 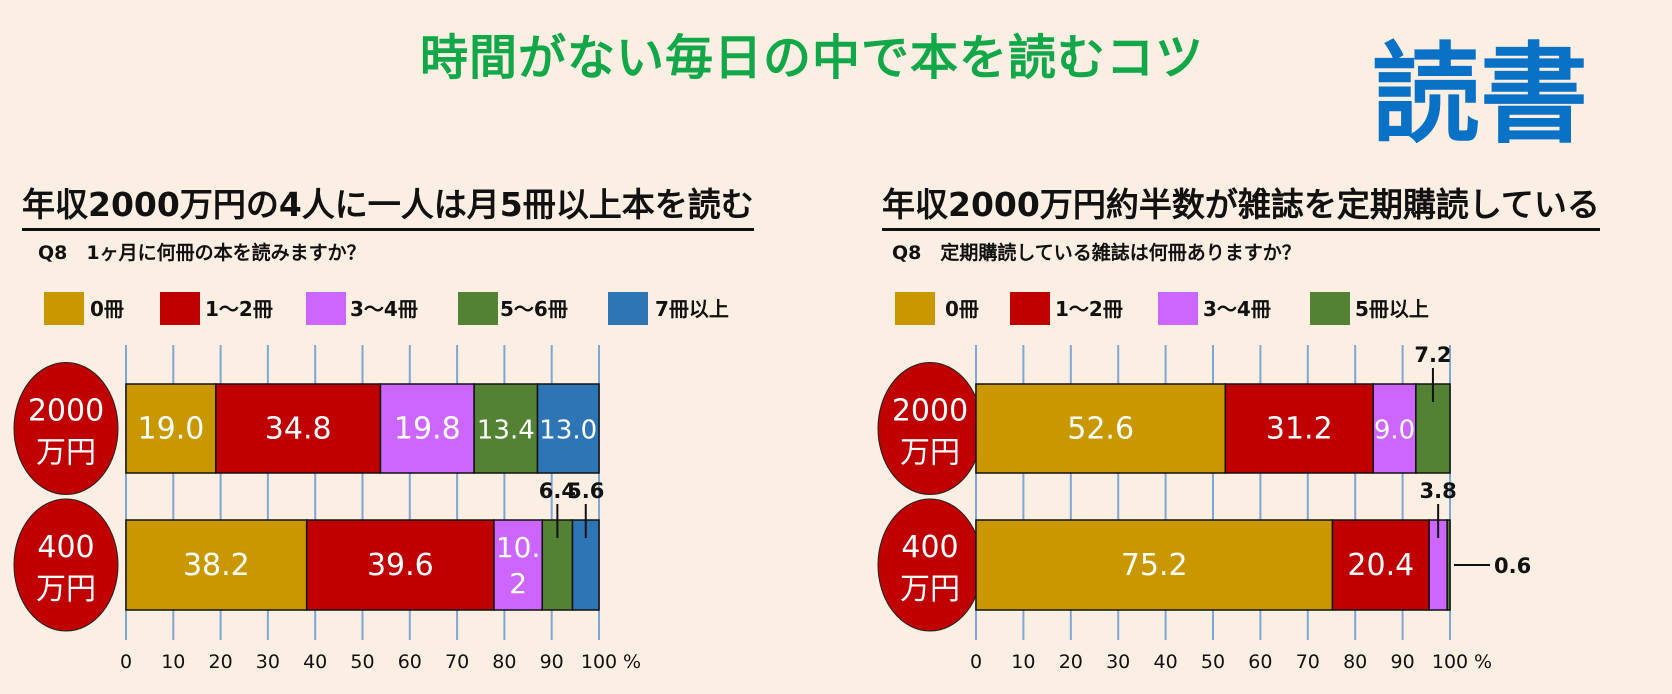 What do you see at coordinates (1241, 204) in the screenshot?
I see `right-chart-title: 年収2000万円約半数が雑誌を定期購読している` at bounding box center [1241, 204].